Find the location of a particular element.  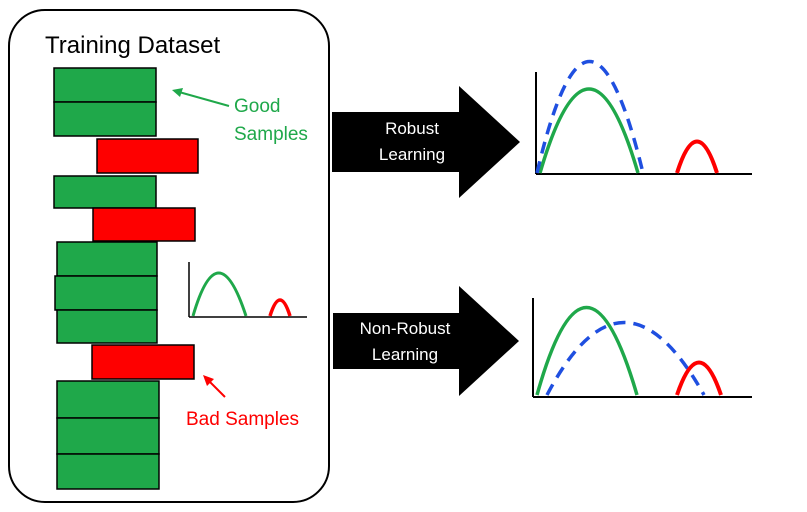

non-robust-label-line2: Learning is located at coordinates (405, 354).